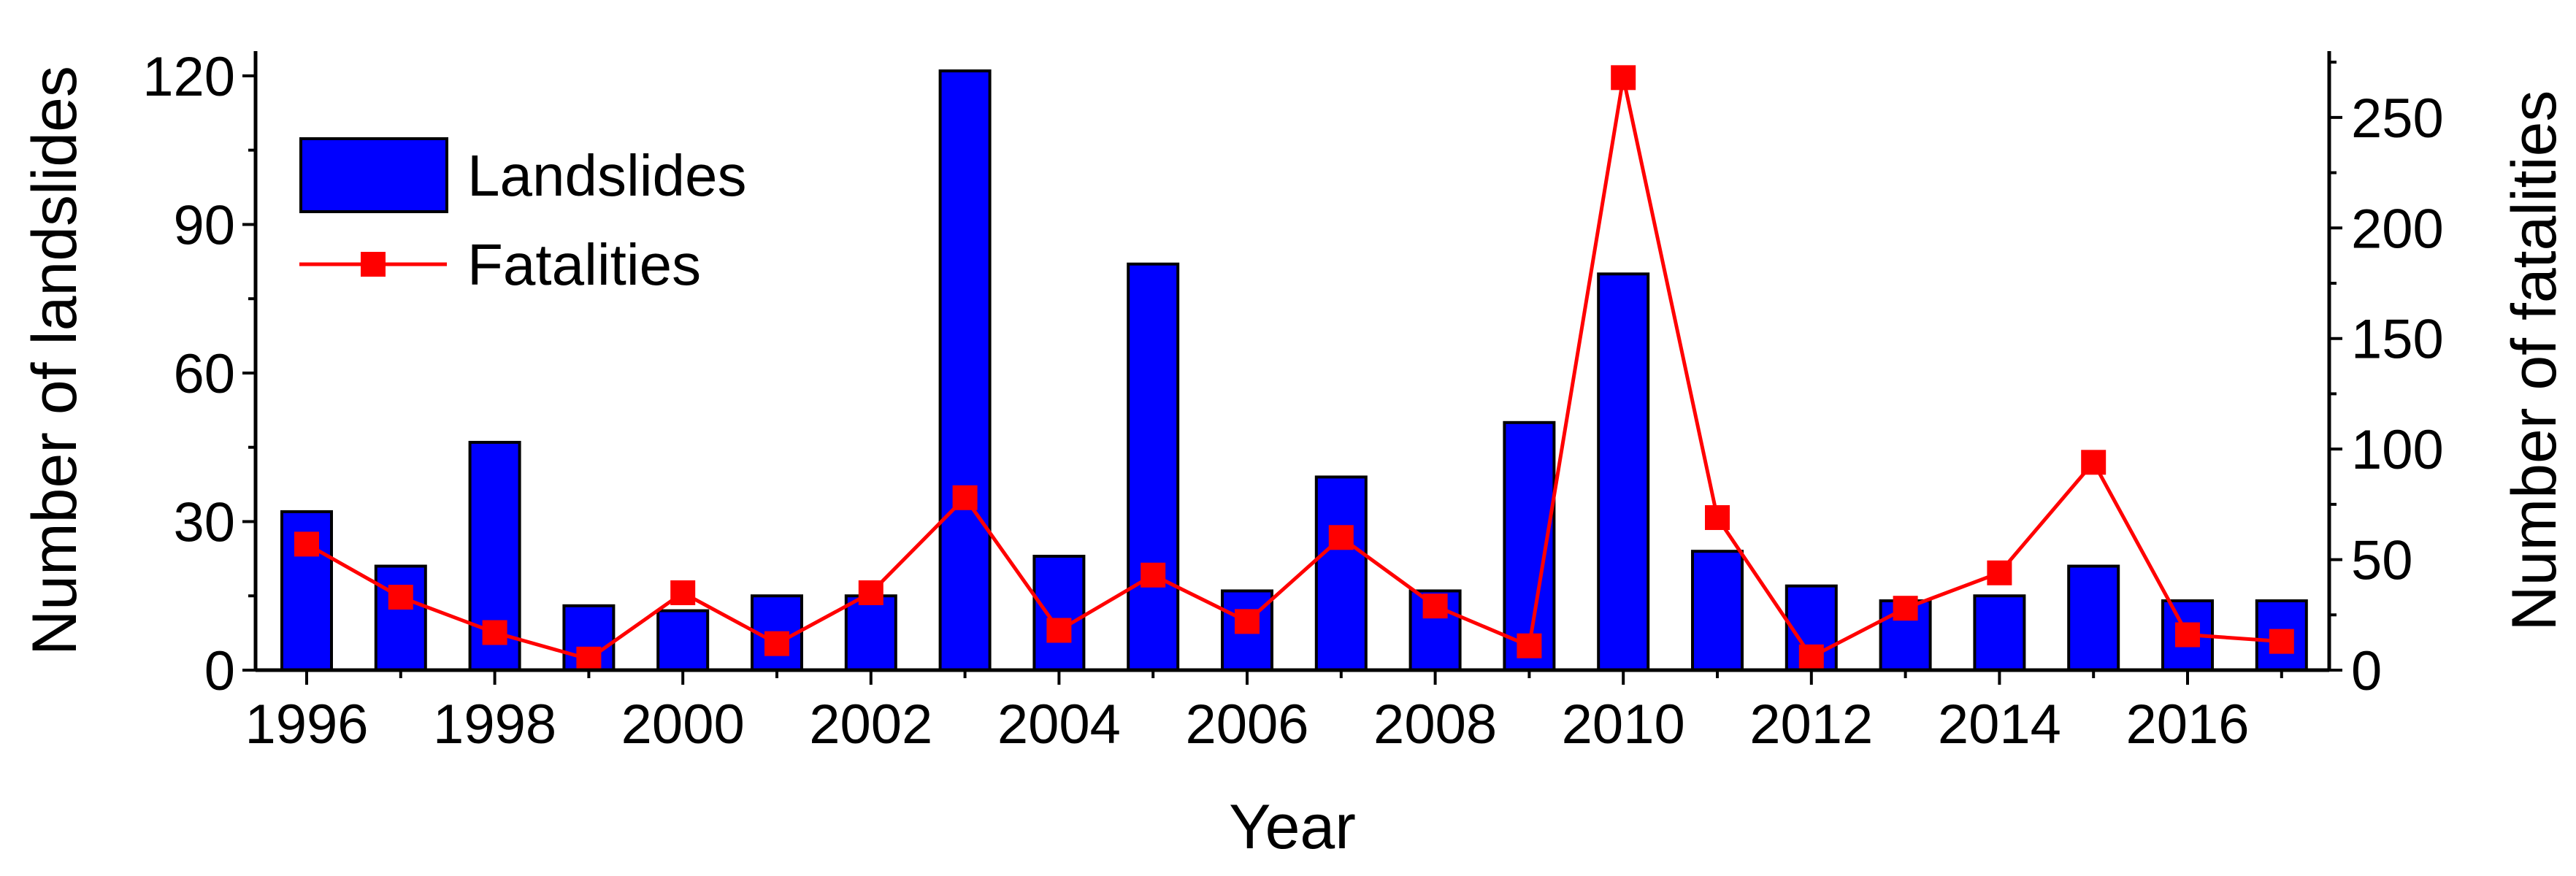  What do you see at coordinates (2382, 561) in the screenshot?
I see `right-tick-label: 50` at bounding box center [2382, 561].